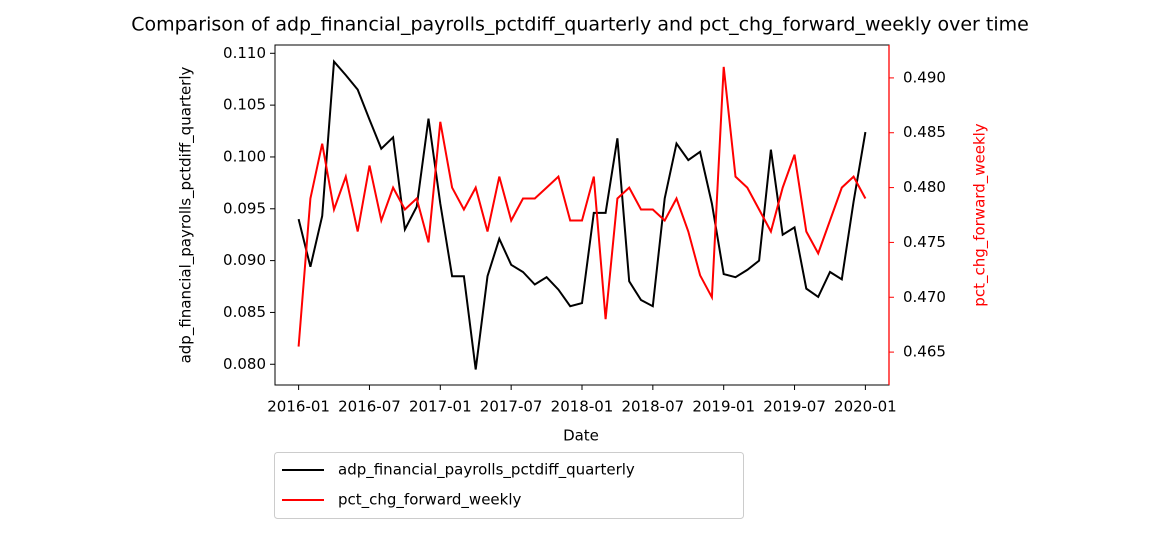  I want to click on y2-tick-label: 0.490, so click(924, 77).